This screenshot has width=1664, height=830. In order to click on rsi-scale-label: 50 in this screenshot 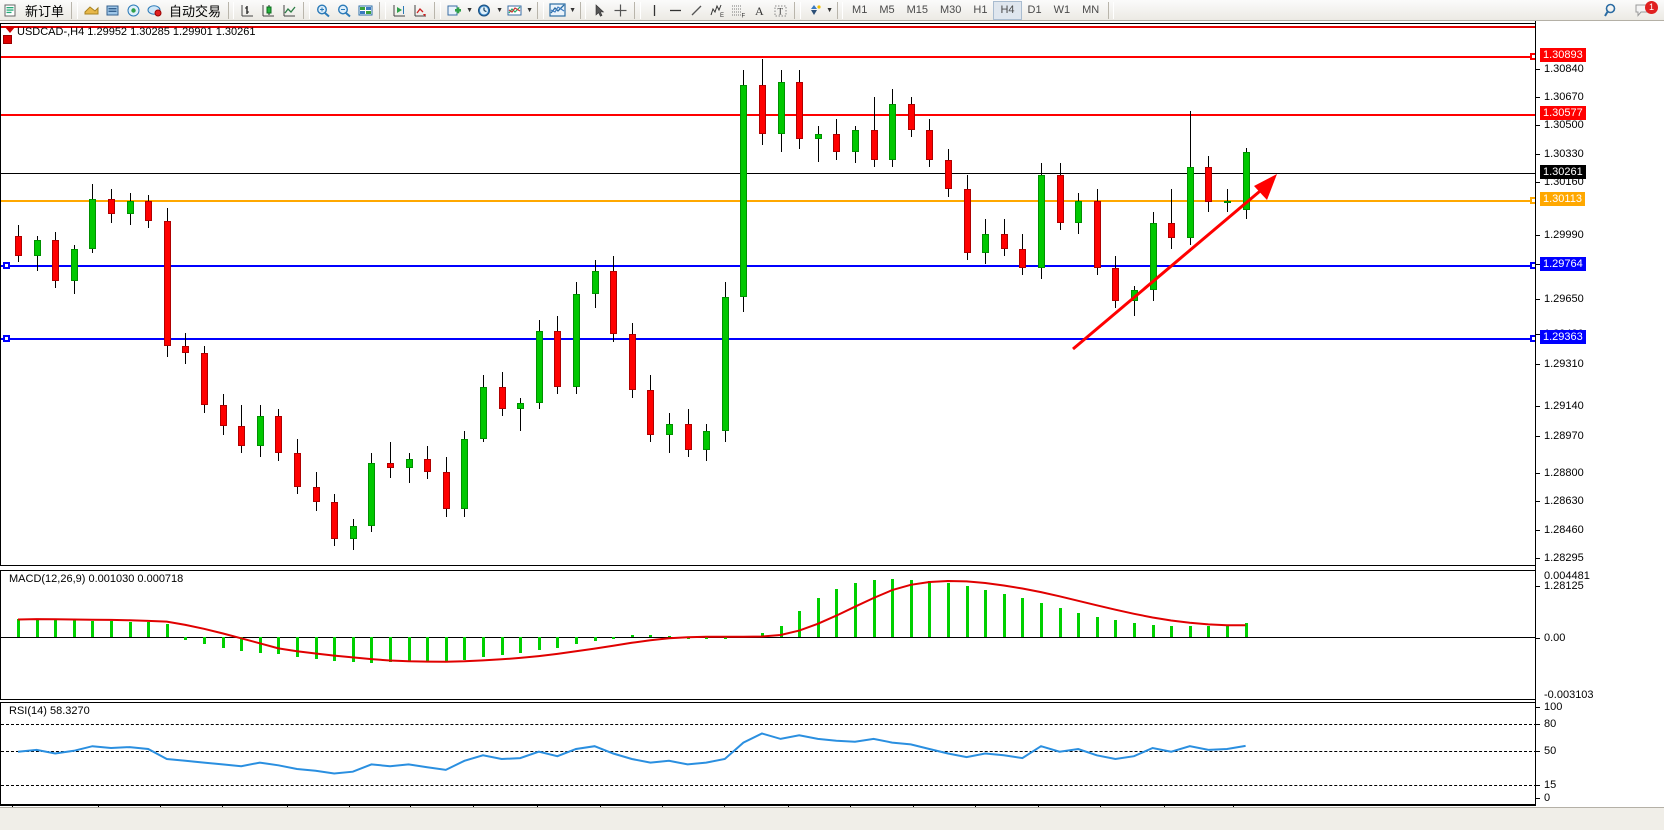, I will do `click(1550, 751)`.